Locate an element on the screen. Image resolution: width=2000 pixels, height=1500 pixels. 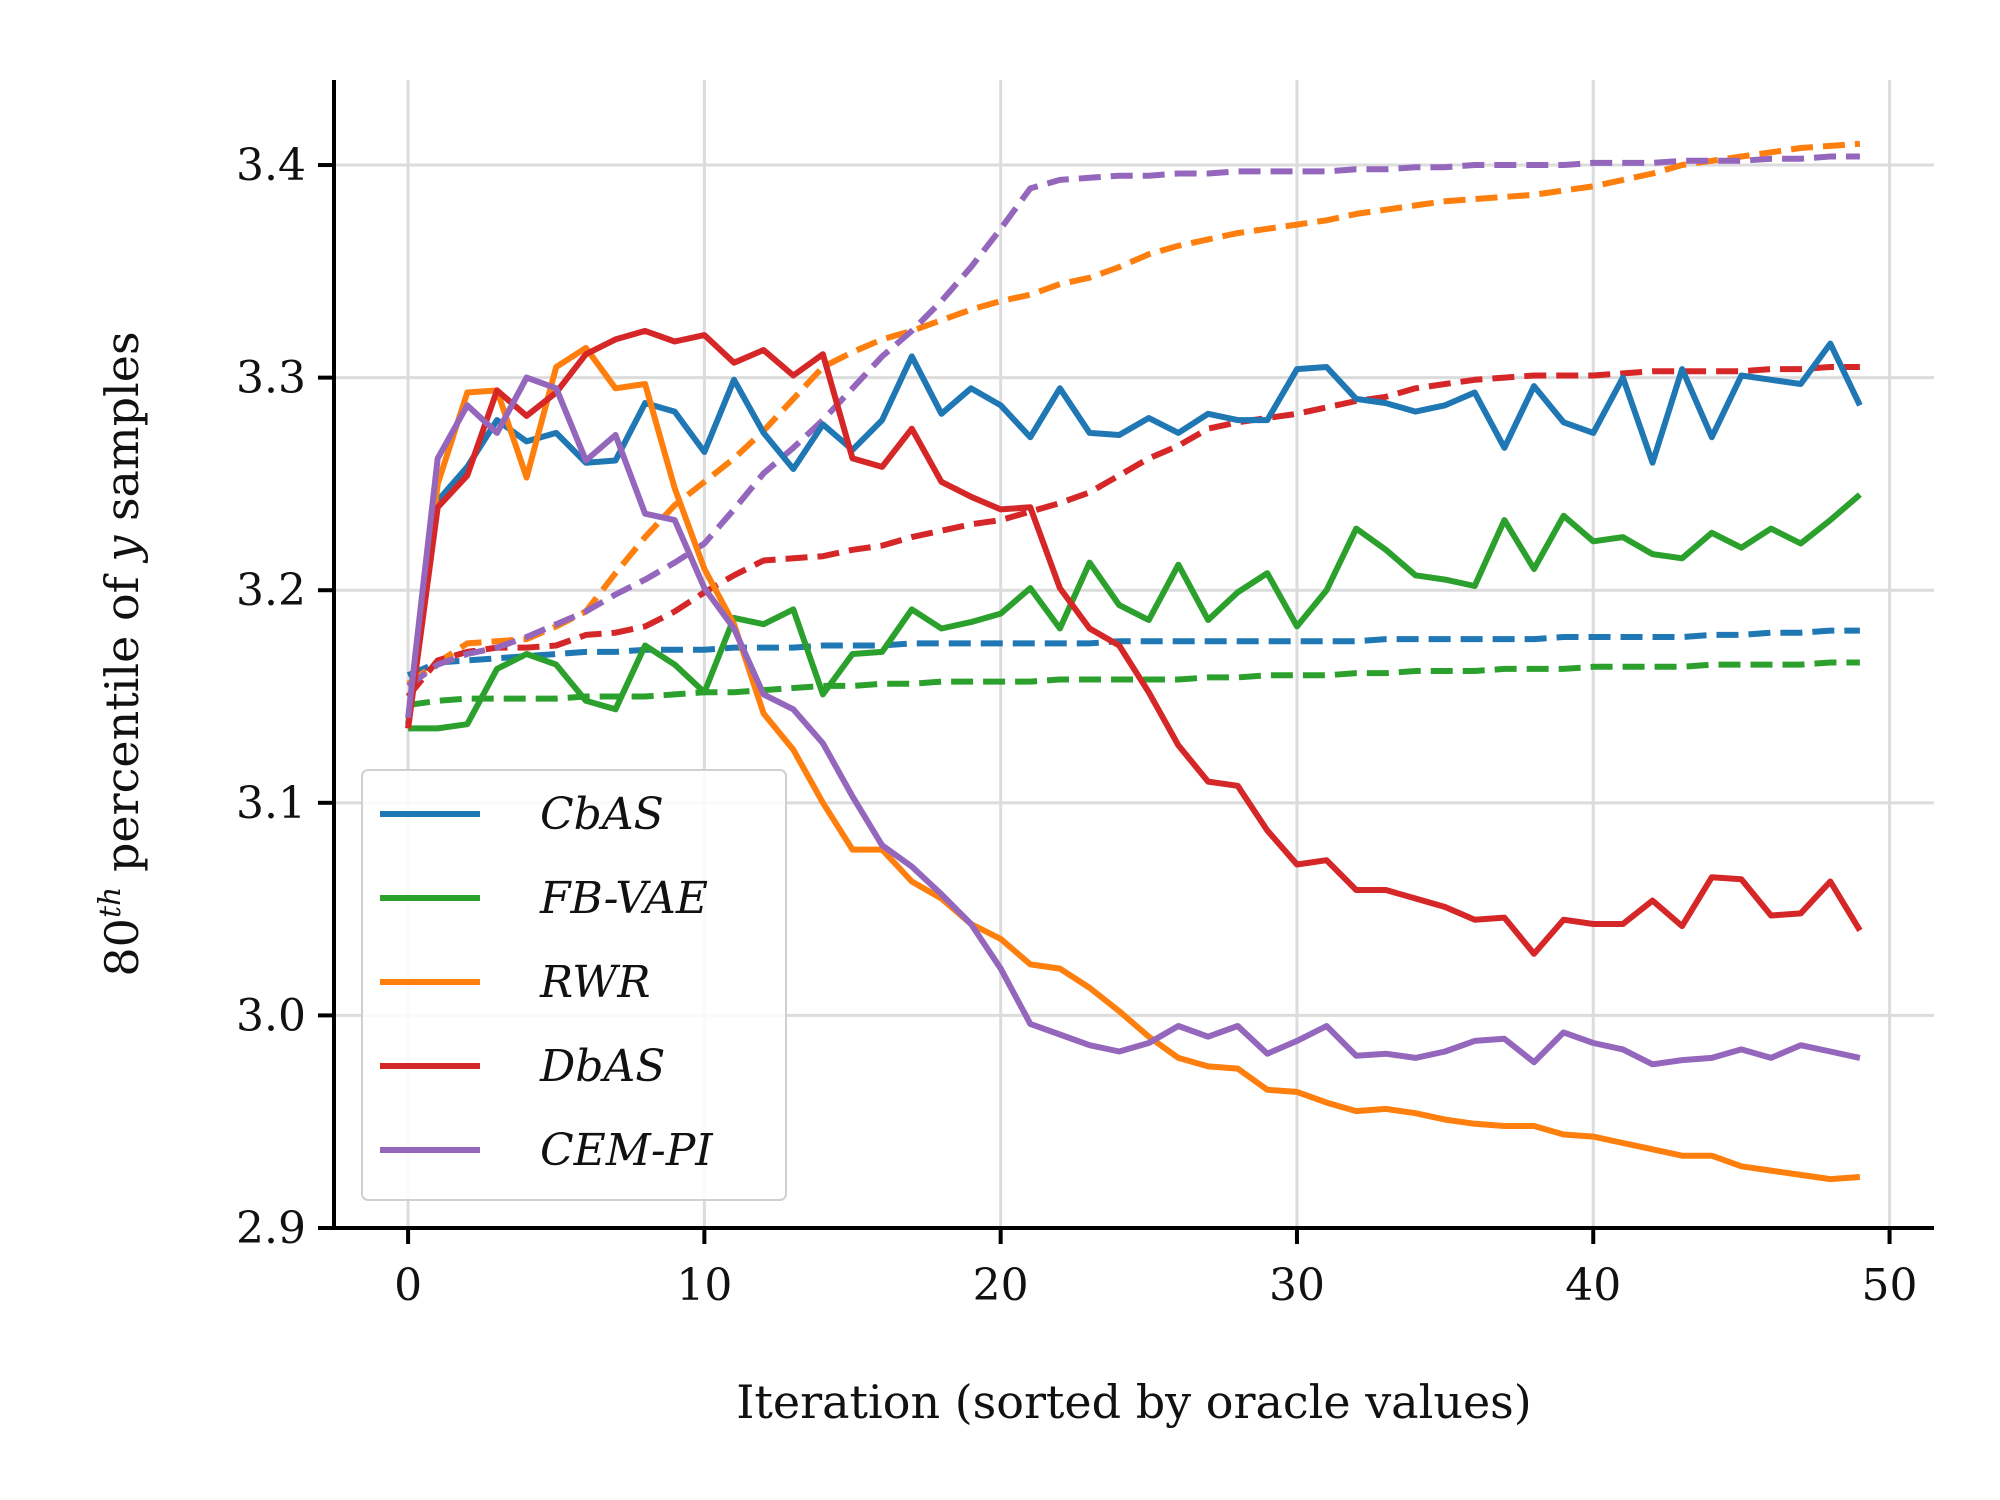
y-title-var: y is located at coordinates (122, 549).